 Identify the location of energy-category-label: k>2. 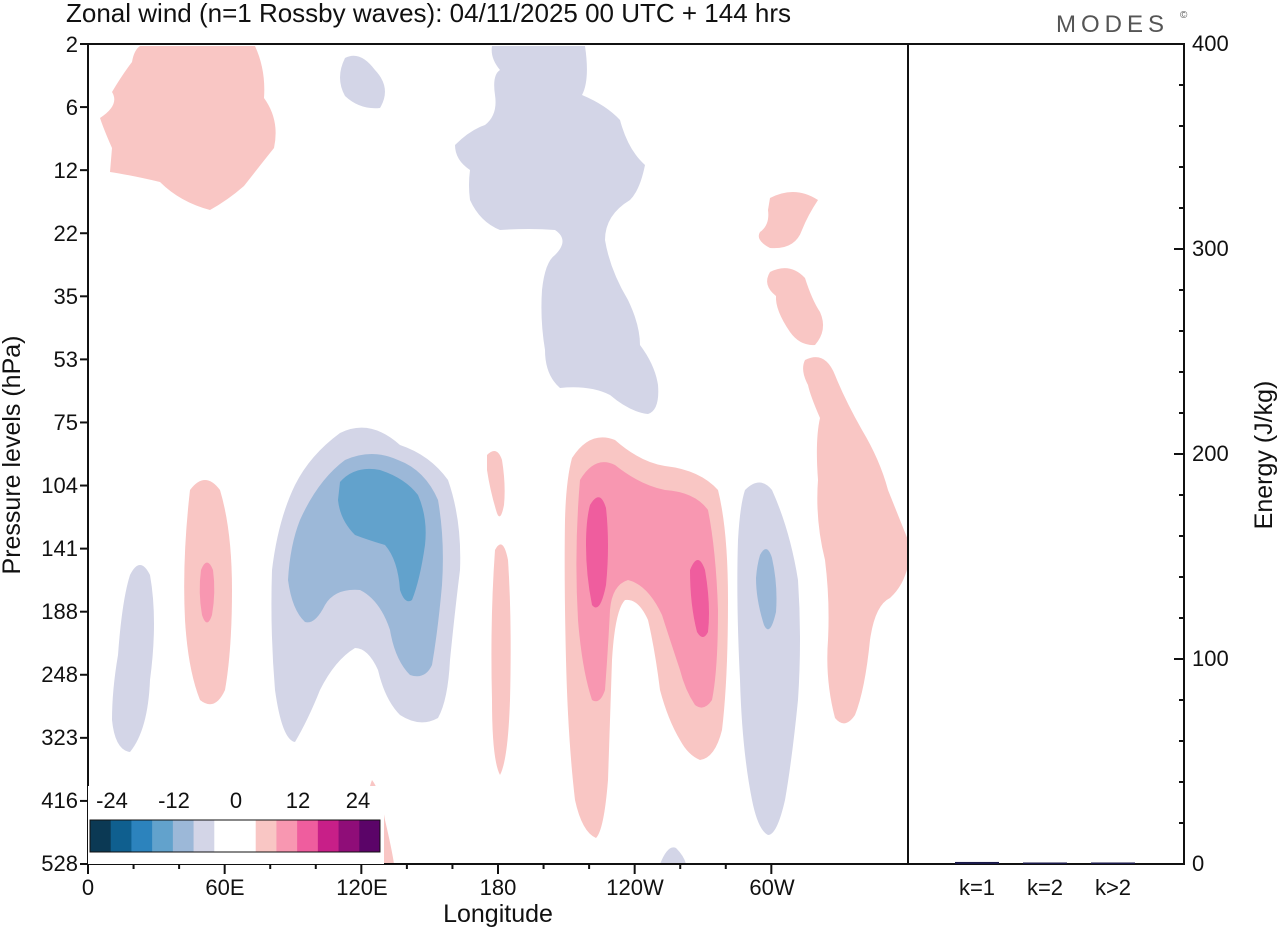
(1113, 887).